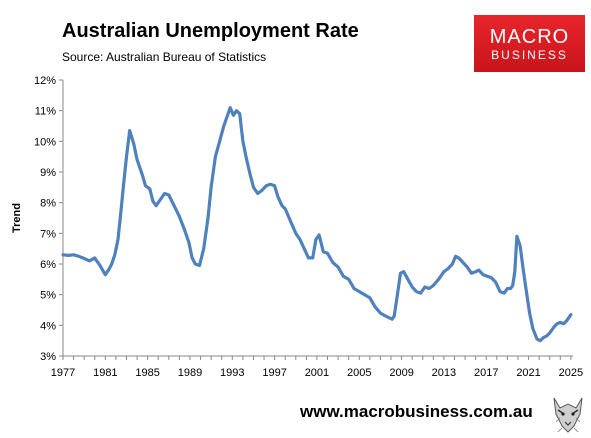 This screenshot has width=591, height=438. I want to click on x-tick-label: 2009, so click(401, 373).